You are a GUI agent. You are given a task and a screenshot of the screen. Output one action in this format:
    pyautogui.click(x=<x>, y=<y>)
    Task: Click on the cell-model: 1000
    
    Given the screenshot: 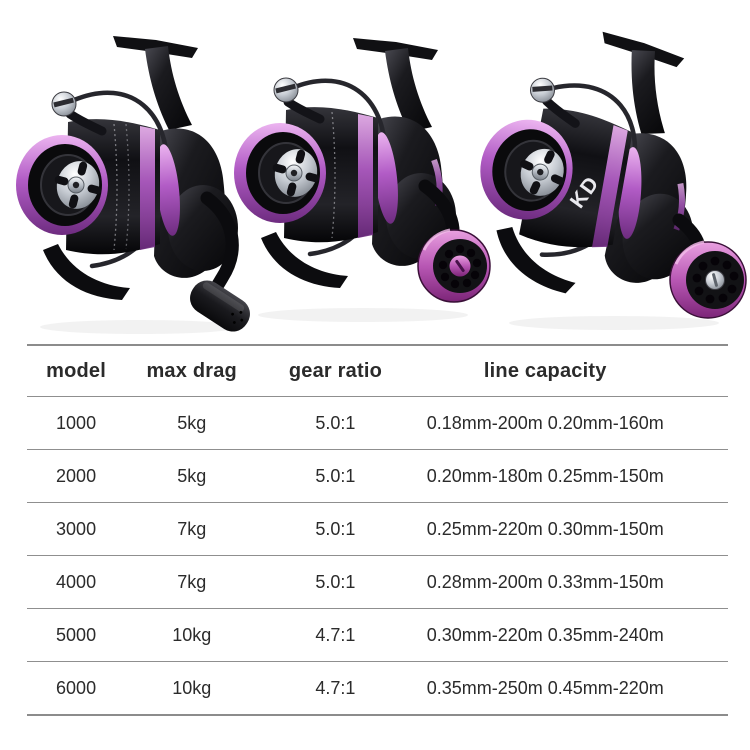 What is the action you would take?
    pyautogui.click(x=76, y=422)
    